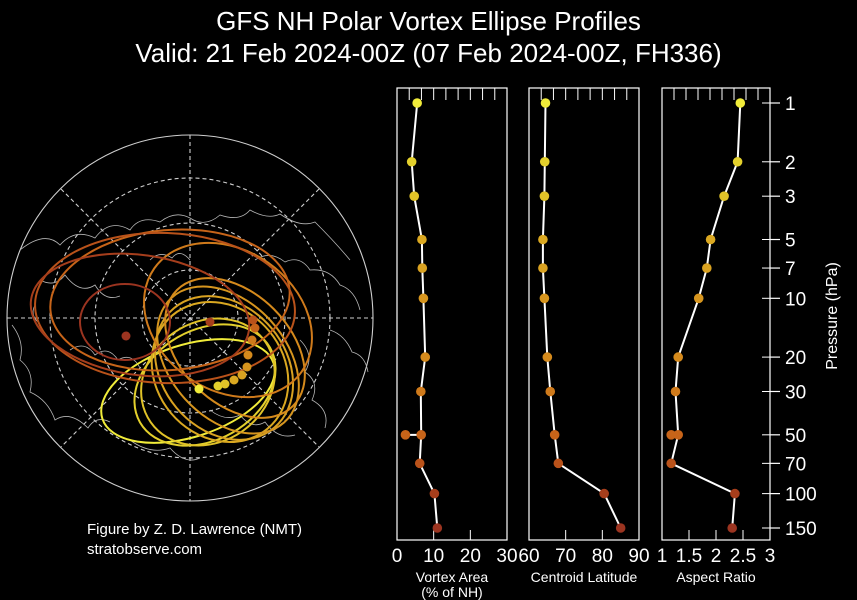 Image resolution: width=857 pixels, height=600 pixels. I want to click on pressure-tick-label: 20, so click(795, 358).